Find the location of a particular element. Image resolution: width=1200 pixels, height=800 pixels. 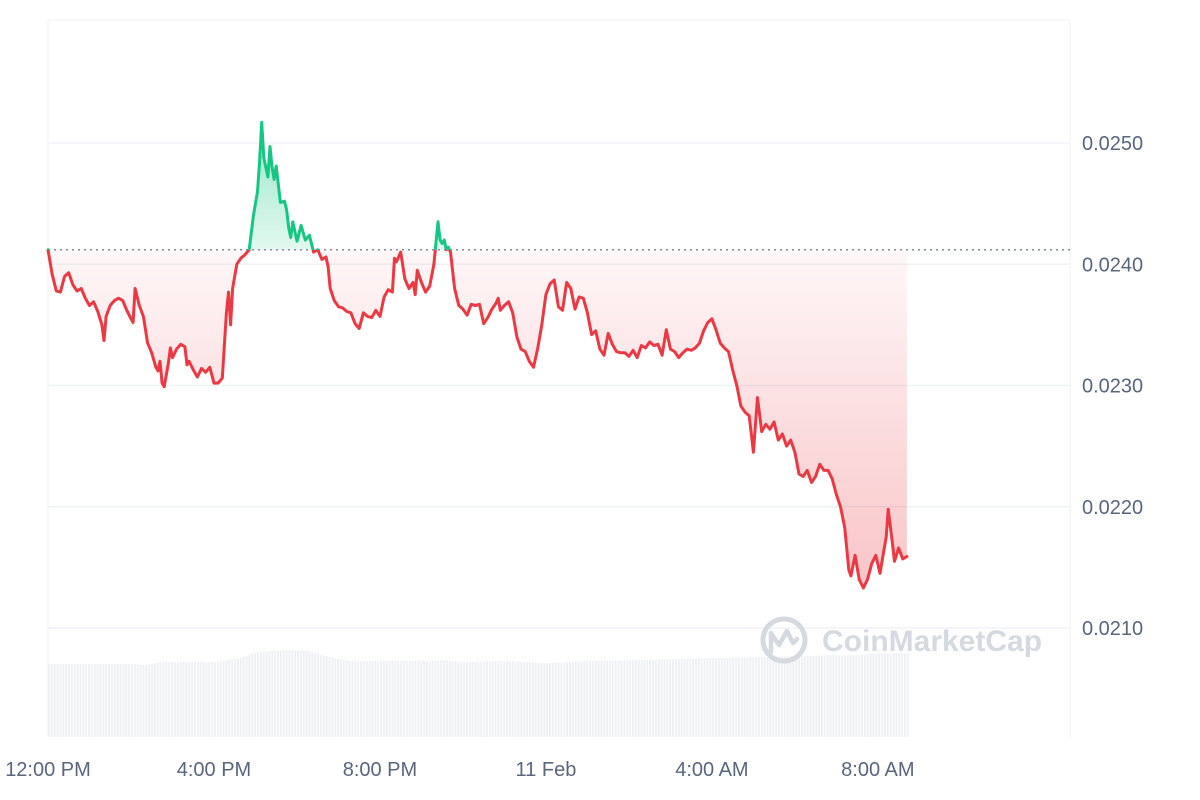

x-tick-label: 4:00 PM is located at coordinates (214, 770).